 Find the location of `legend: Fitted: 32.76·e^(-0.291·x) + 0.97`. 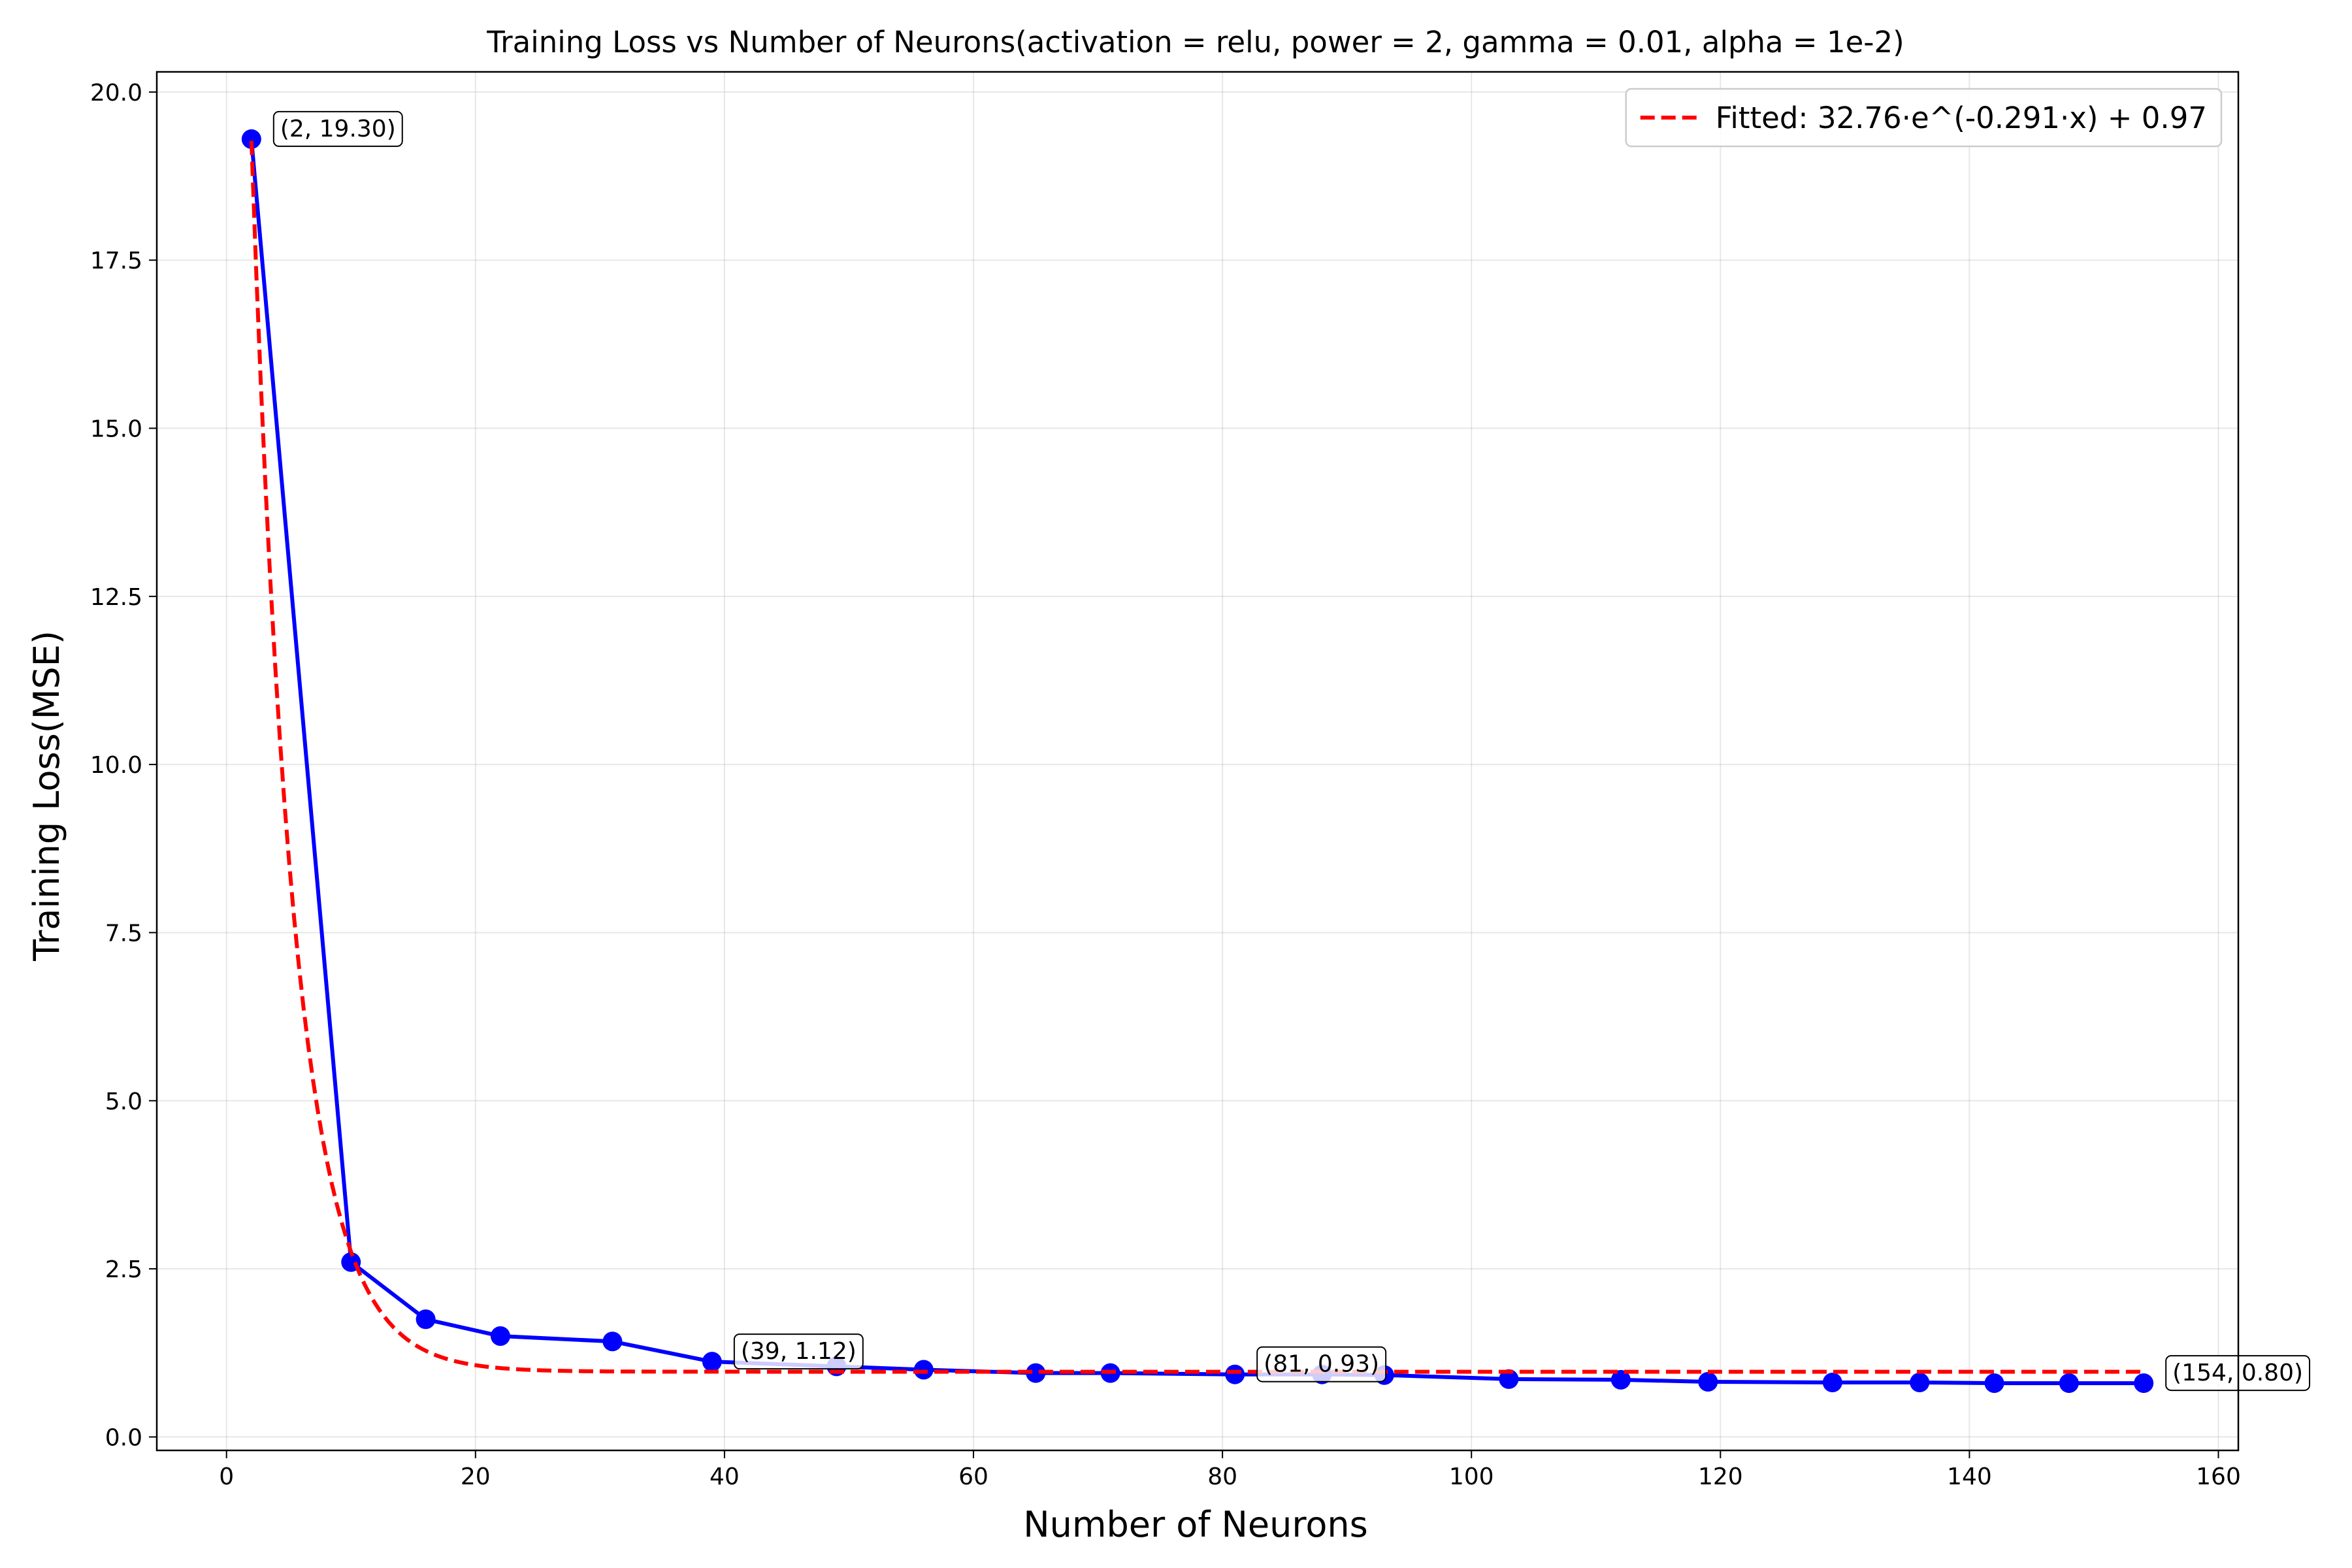

legend: Fitted: 32.76·e^(-0.291·x) + 0.97 is located at coordinates (1924, 118).